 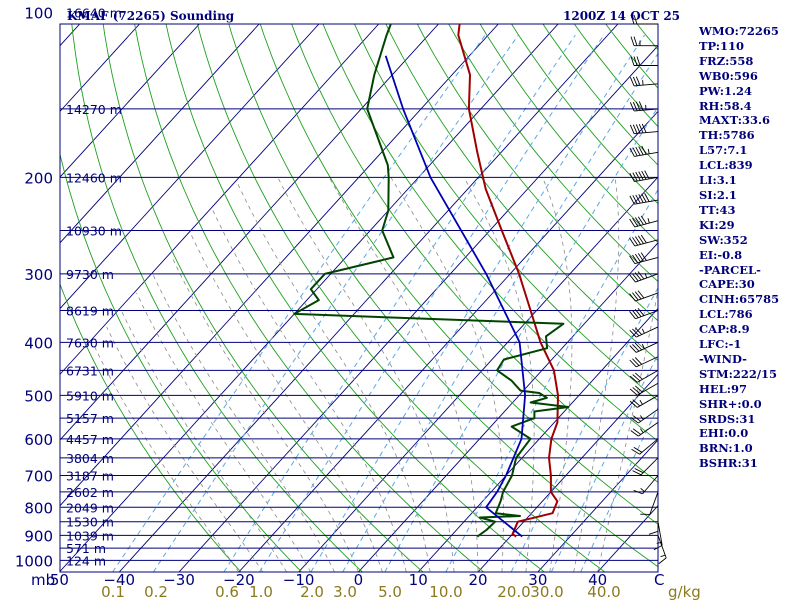 I want to click on sounding-index: HEL:97, so click(x=723, y=388).